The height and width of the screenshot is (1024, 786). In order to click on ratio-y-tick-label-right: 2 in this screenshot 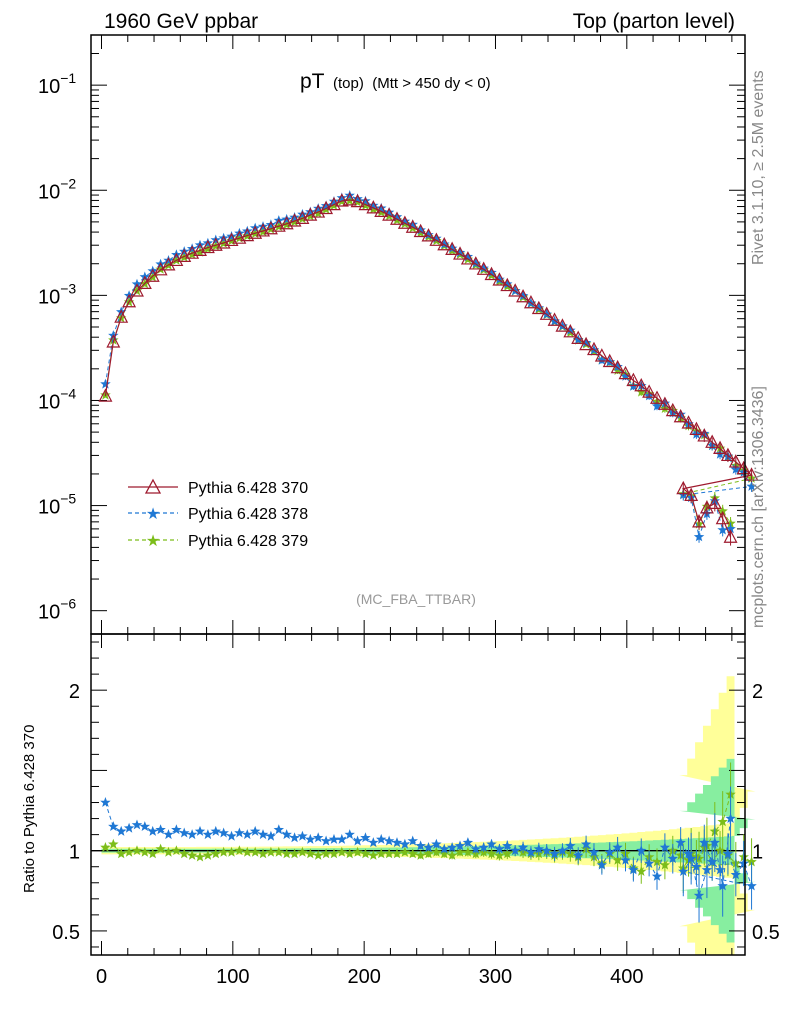, I will do `click(757, 692)`.